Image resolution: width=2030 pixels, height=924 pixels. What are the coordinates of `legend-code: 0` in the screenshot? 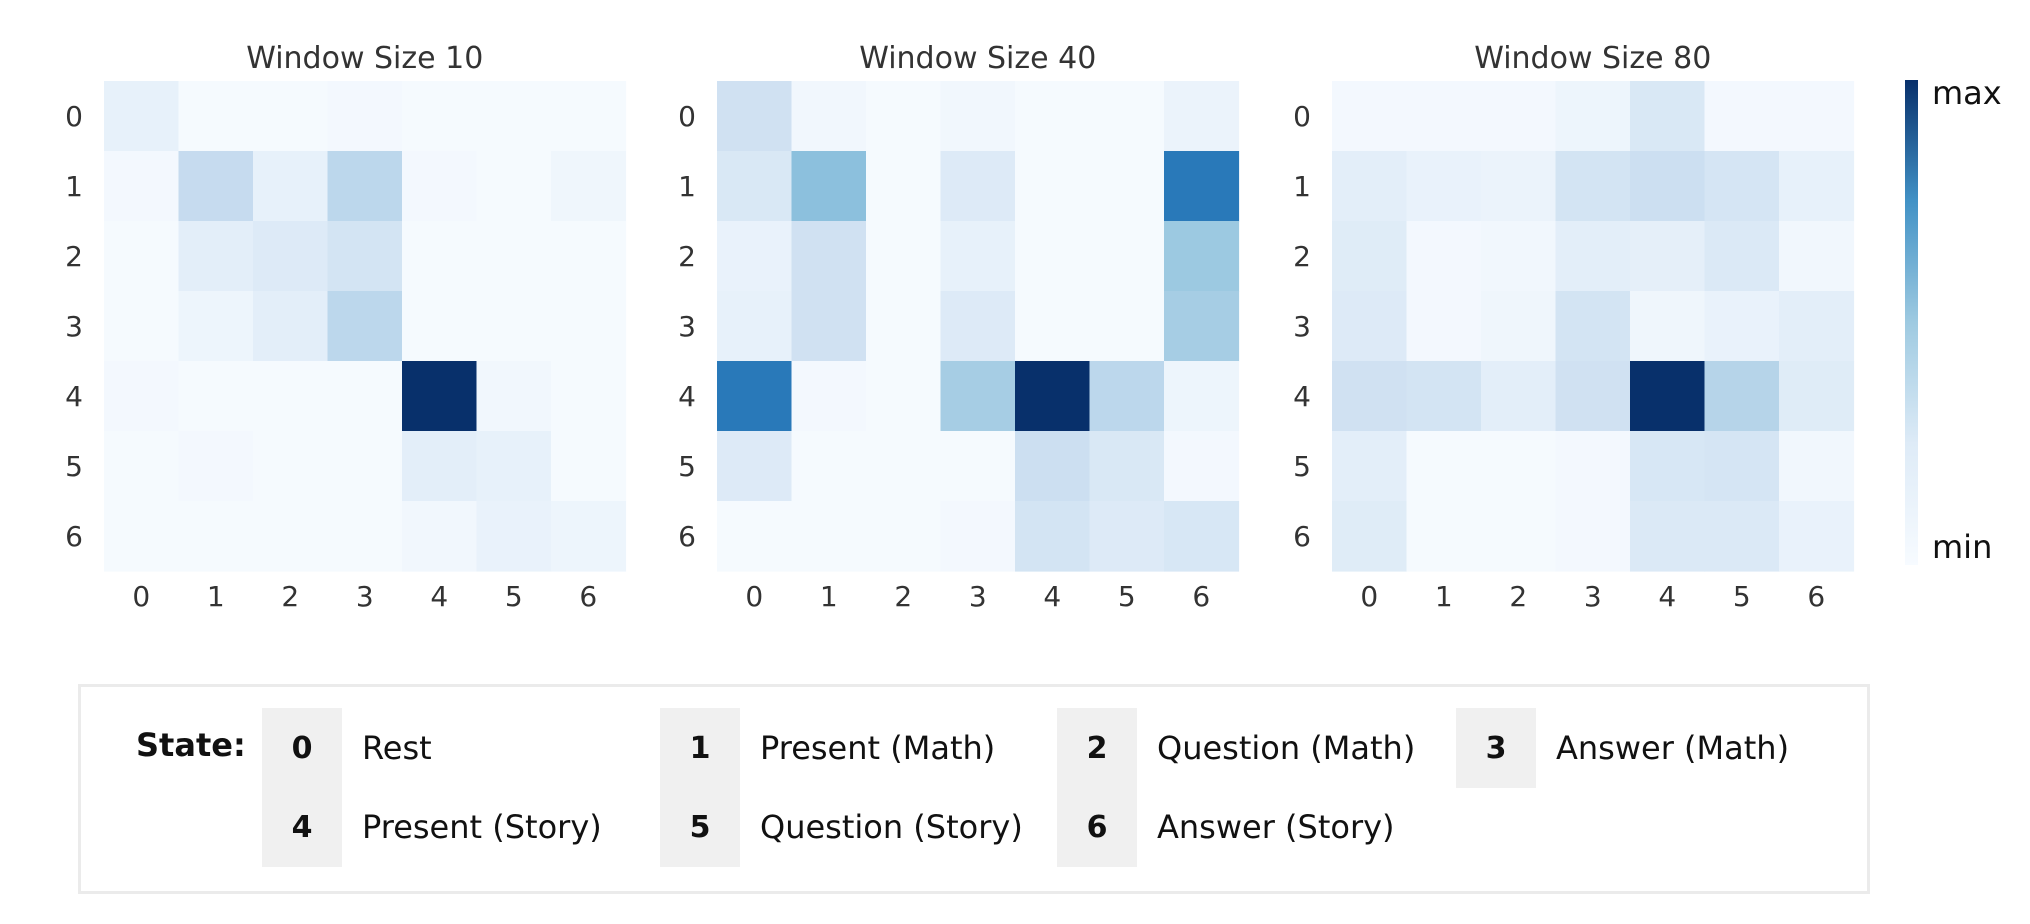 It's located at (302, 748).